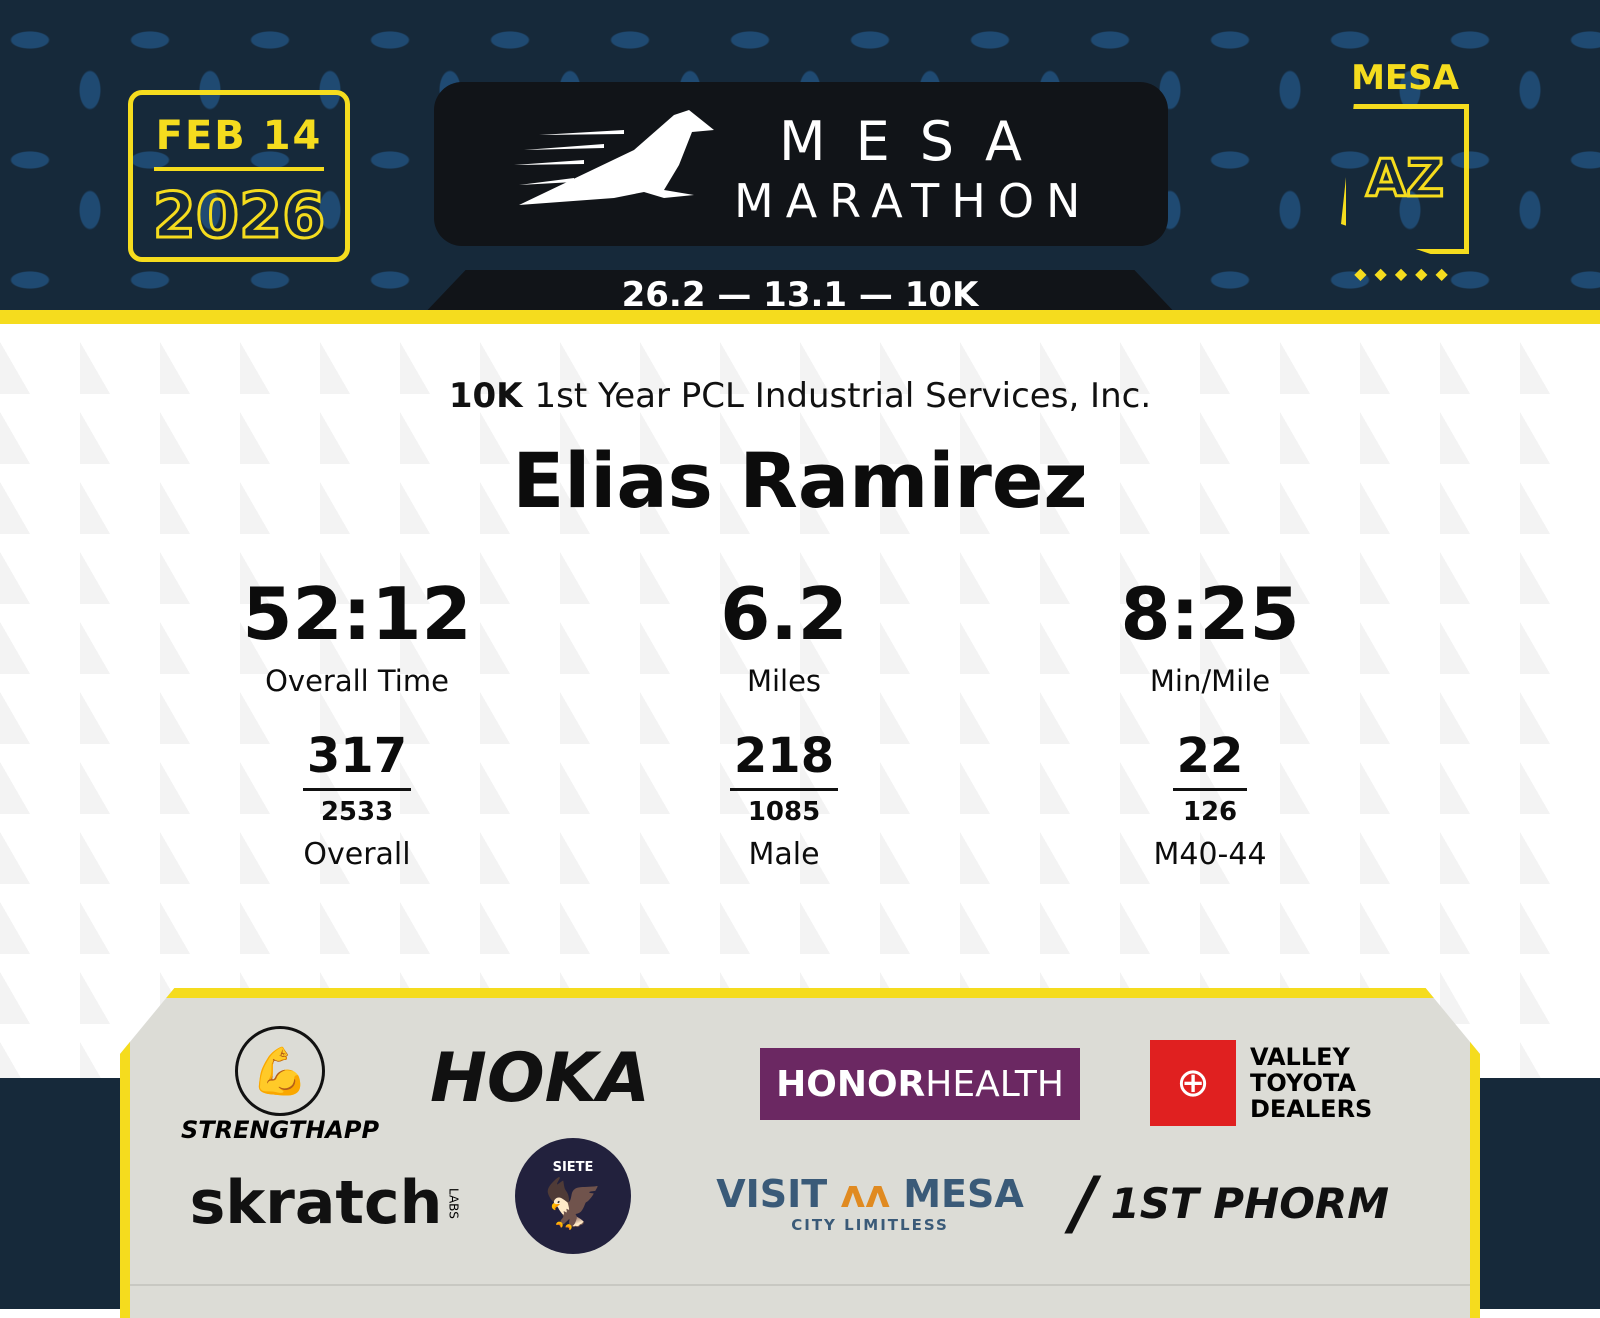 The height and width of the screenshot is (1318, 1600). Describe the element at coordinates (800, 480) in the screenshot. I see `runner-name: Elias Ramirez` at that location.